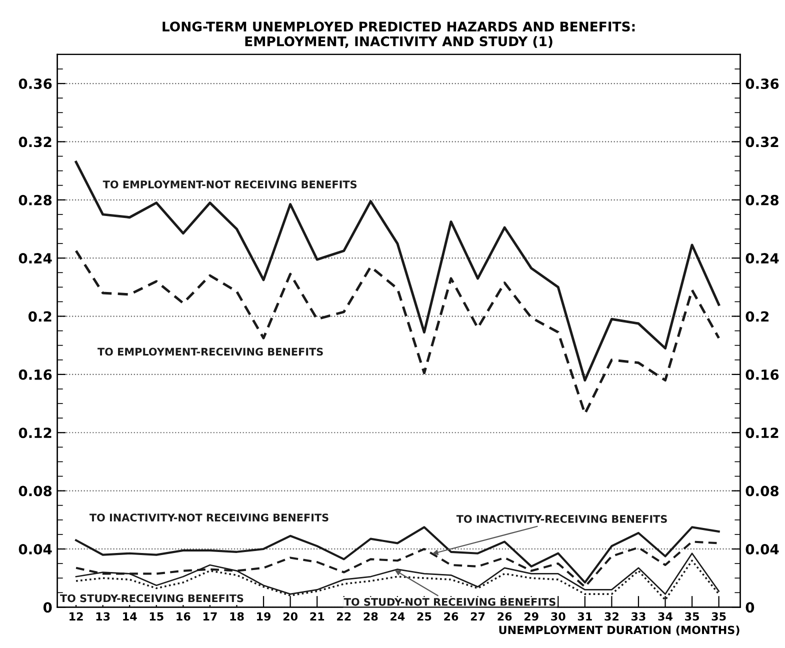 This screenshot has width=785, height=648. What do you see at coordinates (35, 200) in the screenshot?
I see `y-tick-label: 0.28` at bounding box center [35, 200].